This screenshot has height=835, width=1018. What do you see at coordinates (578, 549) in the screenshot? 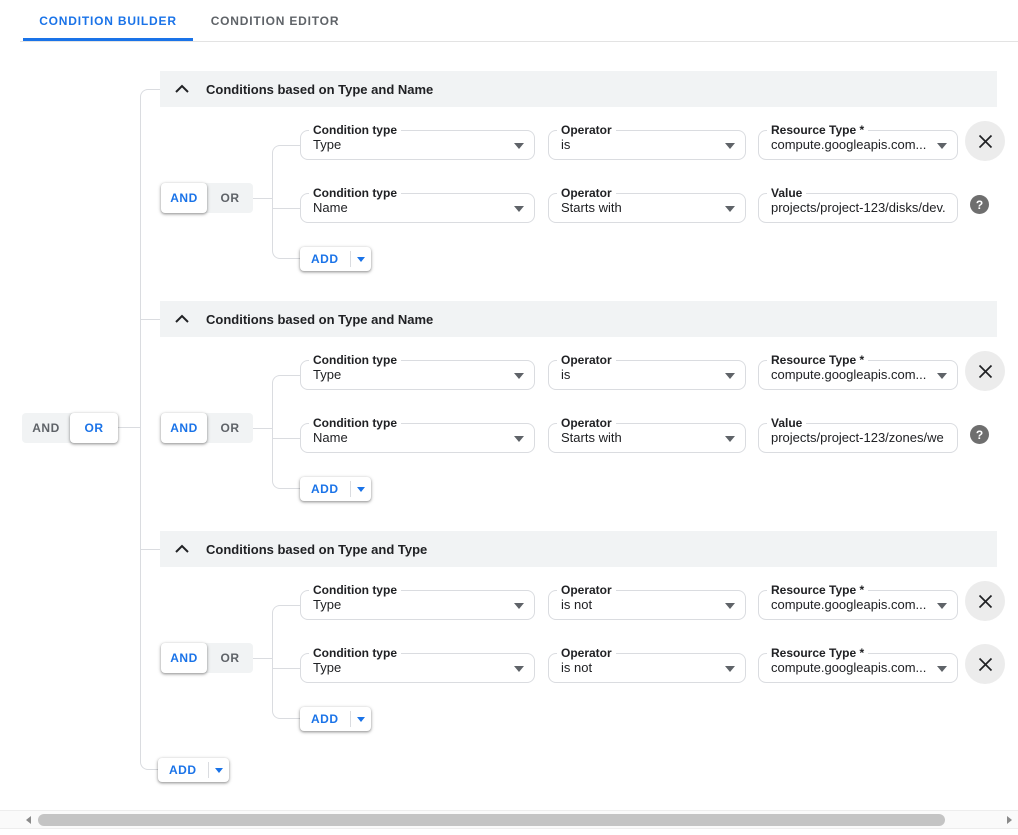
I see `group-header: Conditions based on Type and Type` at bounding box center [578, 549].